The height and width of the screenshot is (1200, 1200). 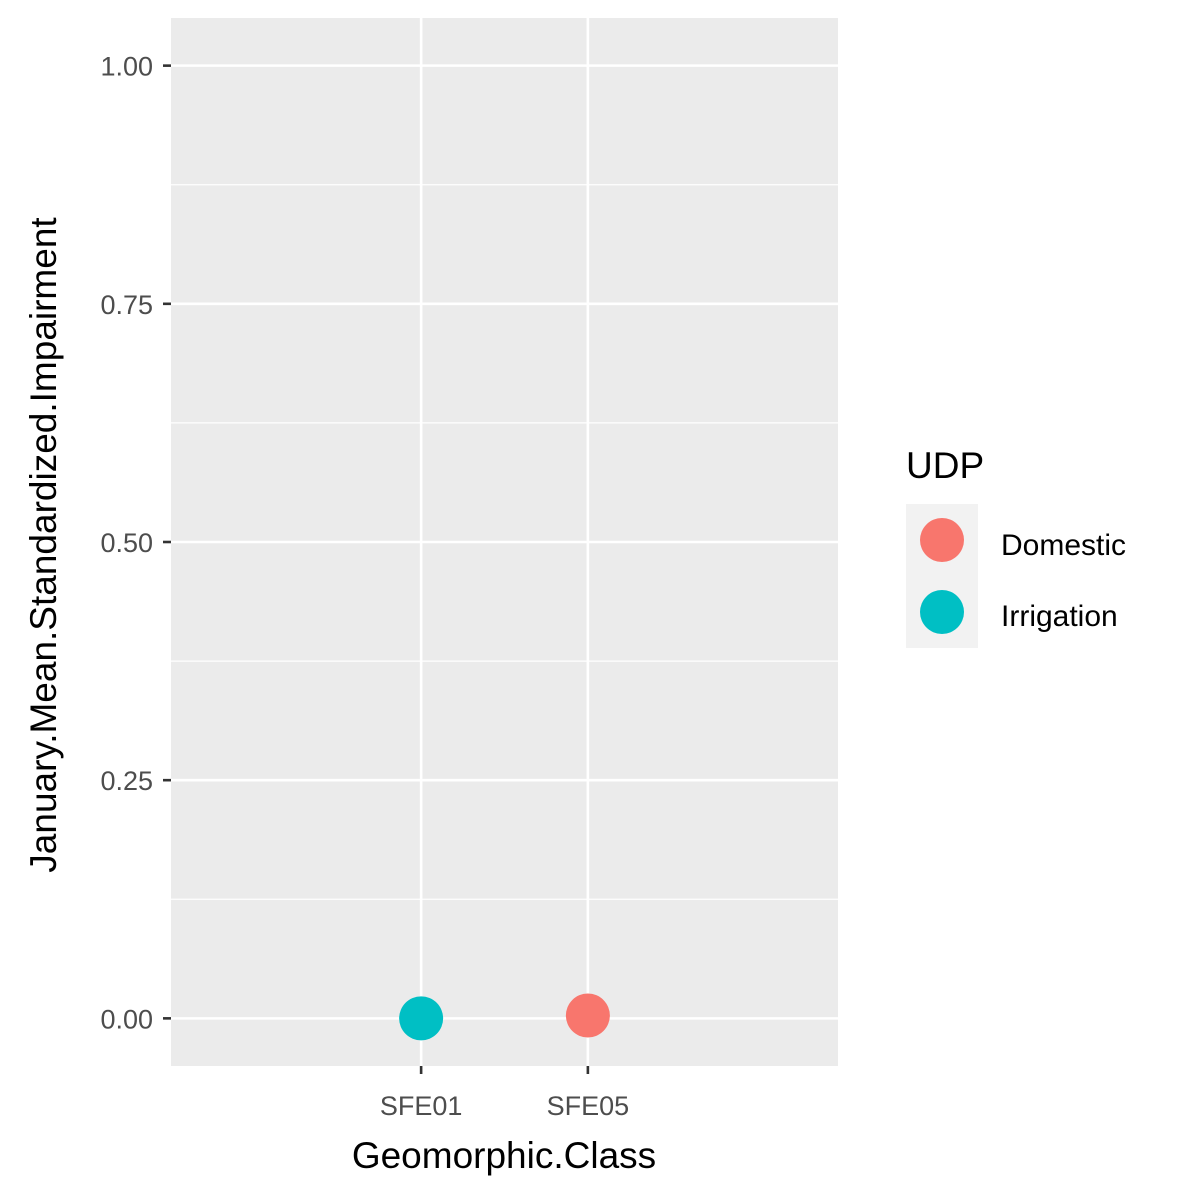 I want to click on legend: UDP Domestic Irrigation, so click(x=1016, y=546).